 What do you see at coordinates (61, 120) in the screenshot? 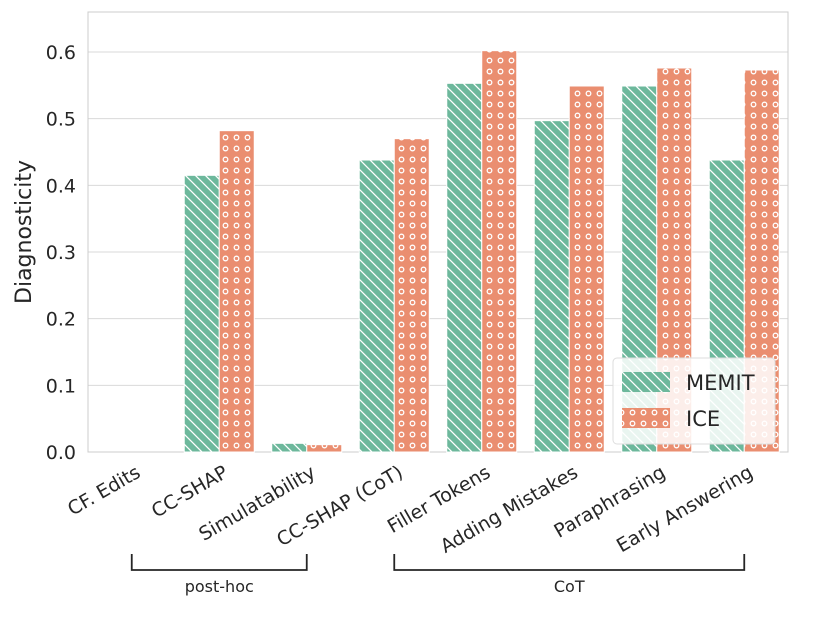
I see `y-tick-label: 0.5` at bounding box center [61, 120].